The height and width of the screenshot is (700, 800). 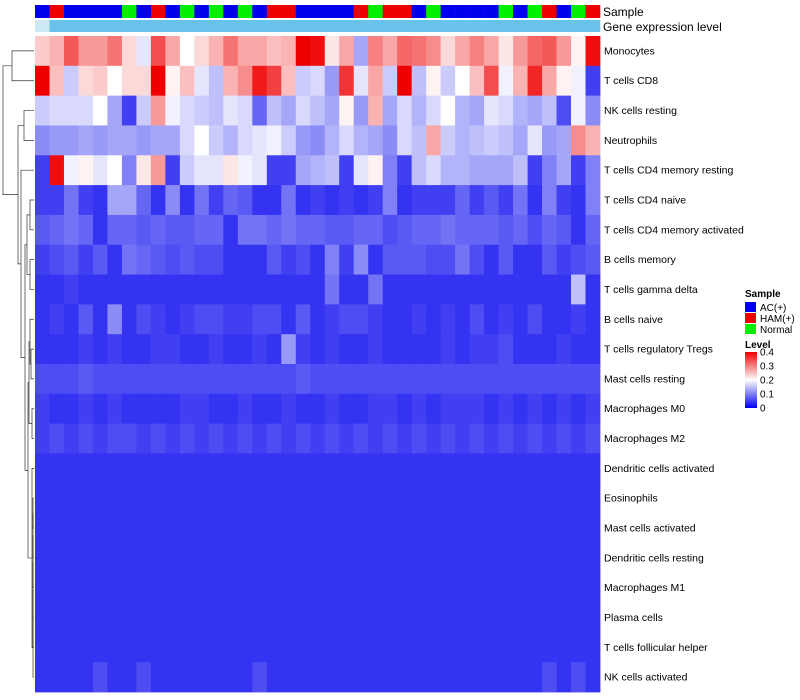 What do you see at coordinates (644, 379) in the screenshot?
I see `row-label: Mast cells resting` at bounding box center [644, 379].